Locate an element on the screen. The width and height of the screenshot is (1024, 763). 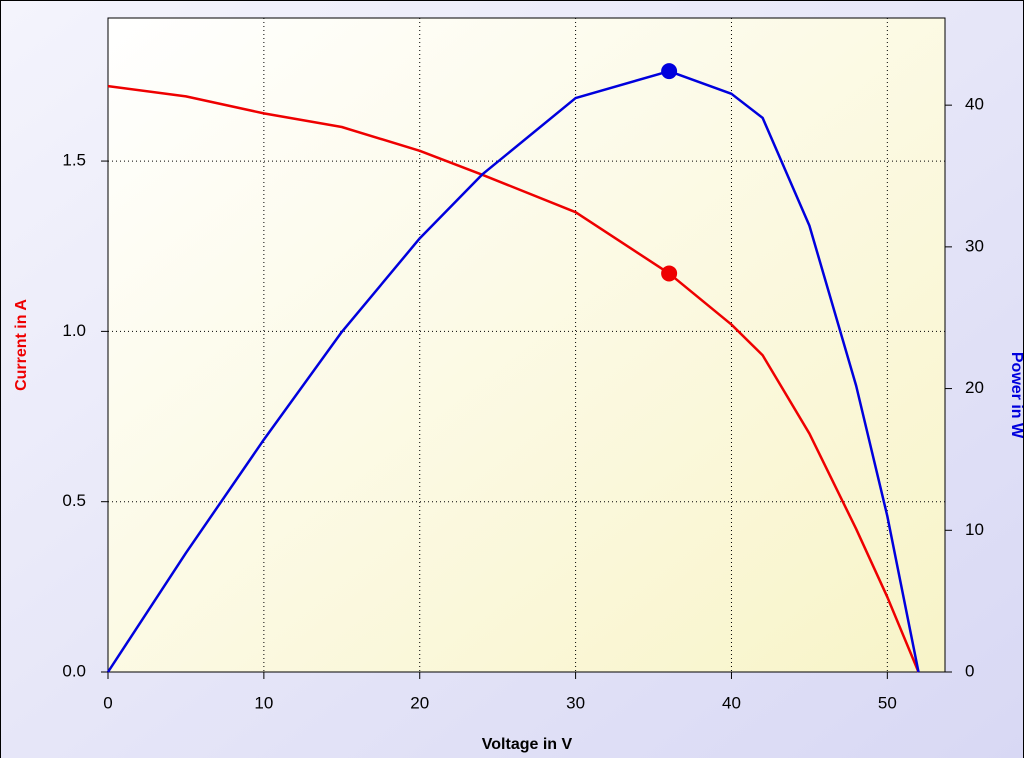
y2-tick-label: 40 is located at coordinates (974, 104).